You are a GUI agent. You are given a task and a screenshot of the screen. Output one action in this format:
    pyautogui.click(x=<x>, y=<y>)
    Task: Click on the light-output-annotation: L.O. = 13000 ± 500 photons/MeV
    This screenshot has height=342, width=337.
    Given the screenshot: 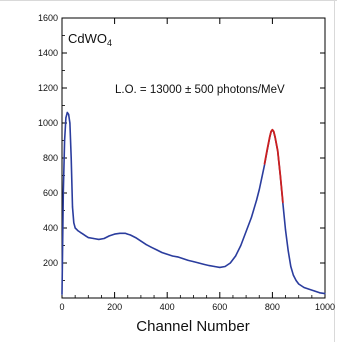 What is the action you would take?
    pyautogui.click(x=200, y=90)
    